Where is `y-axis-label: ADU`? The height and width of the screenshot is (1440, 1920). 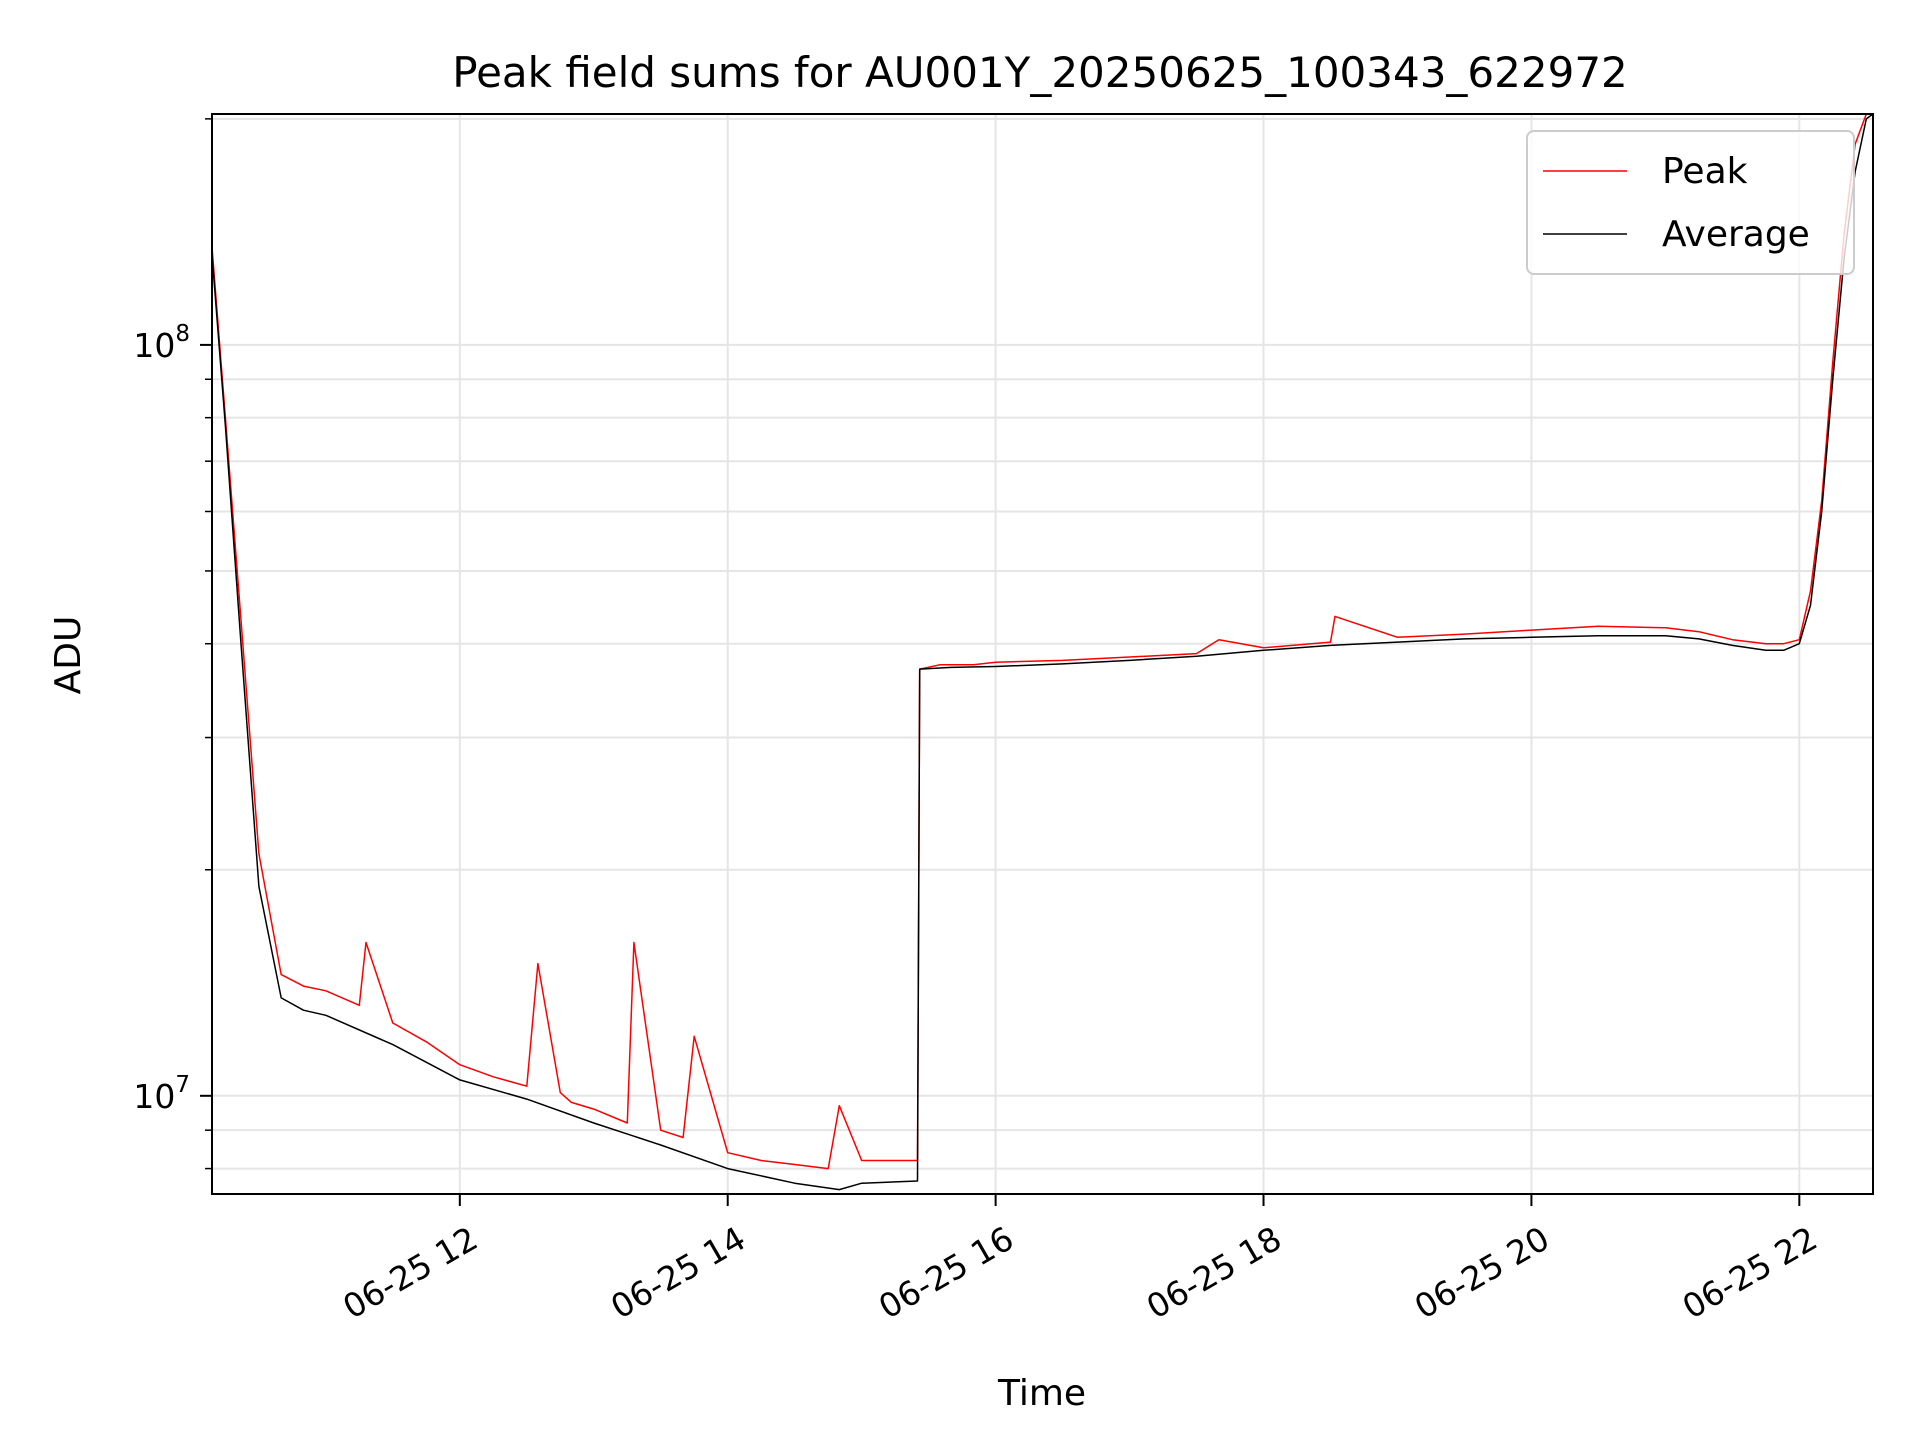 y-axis-label: ADU is located at coordinates (68, 655).